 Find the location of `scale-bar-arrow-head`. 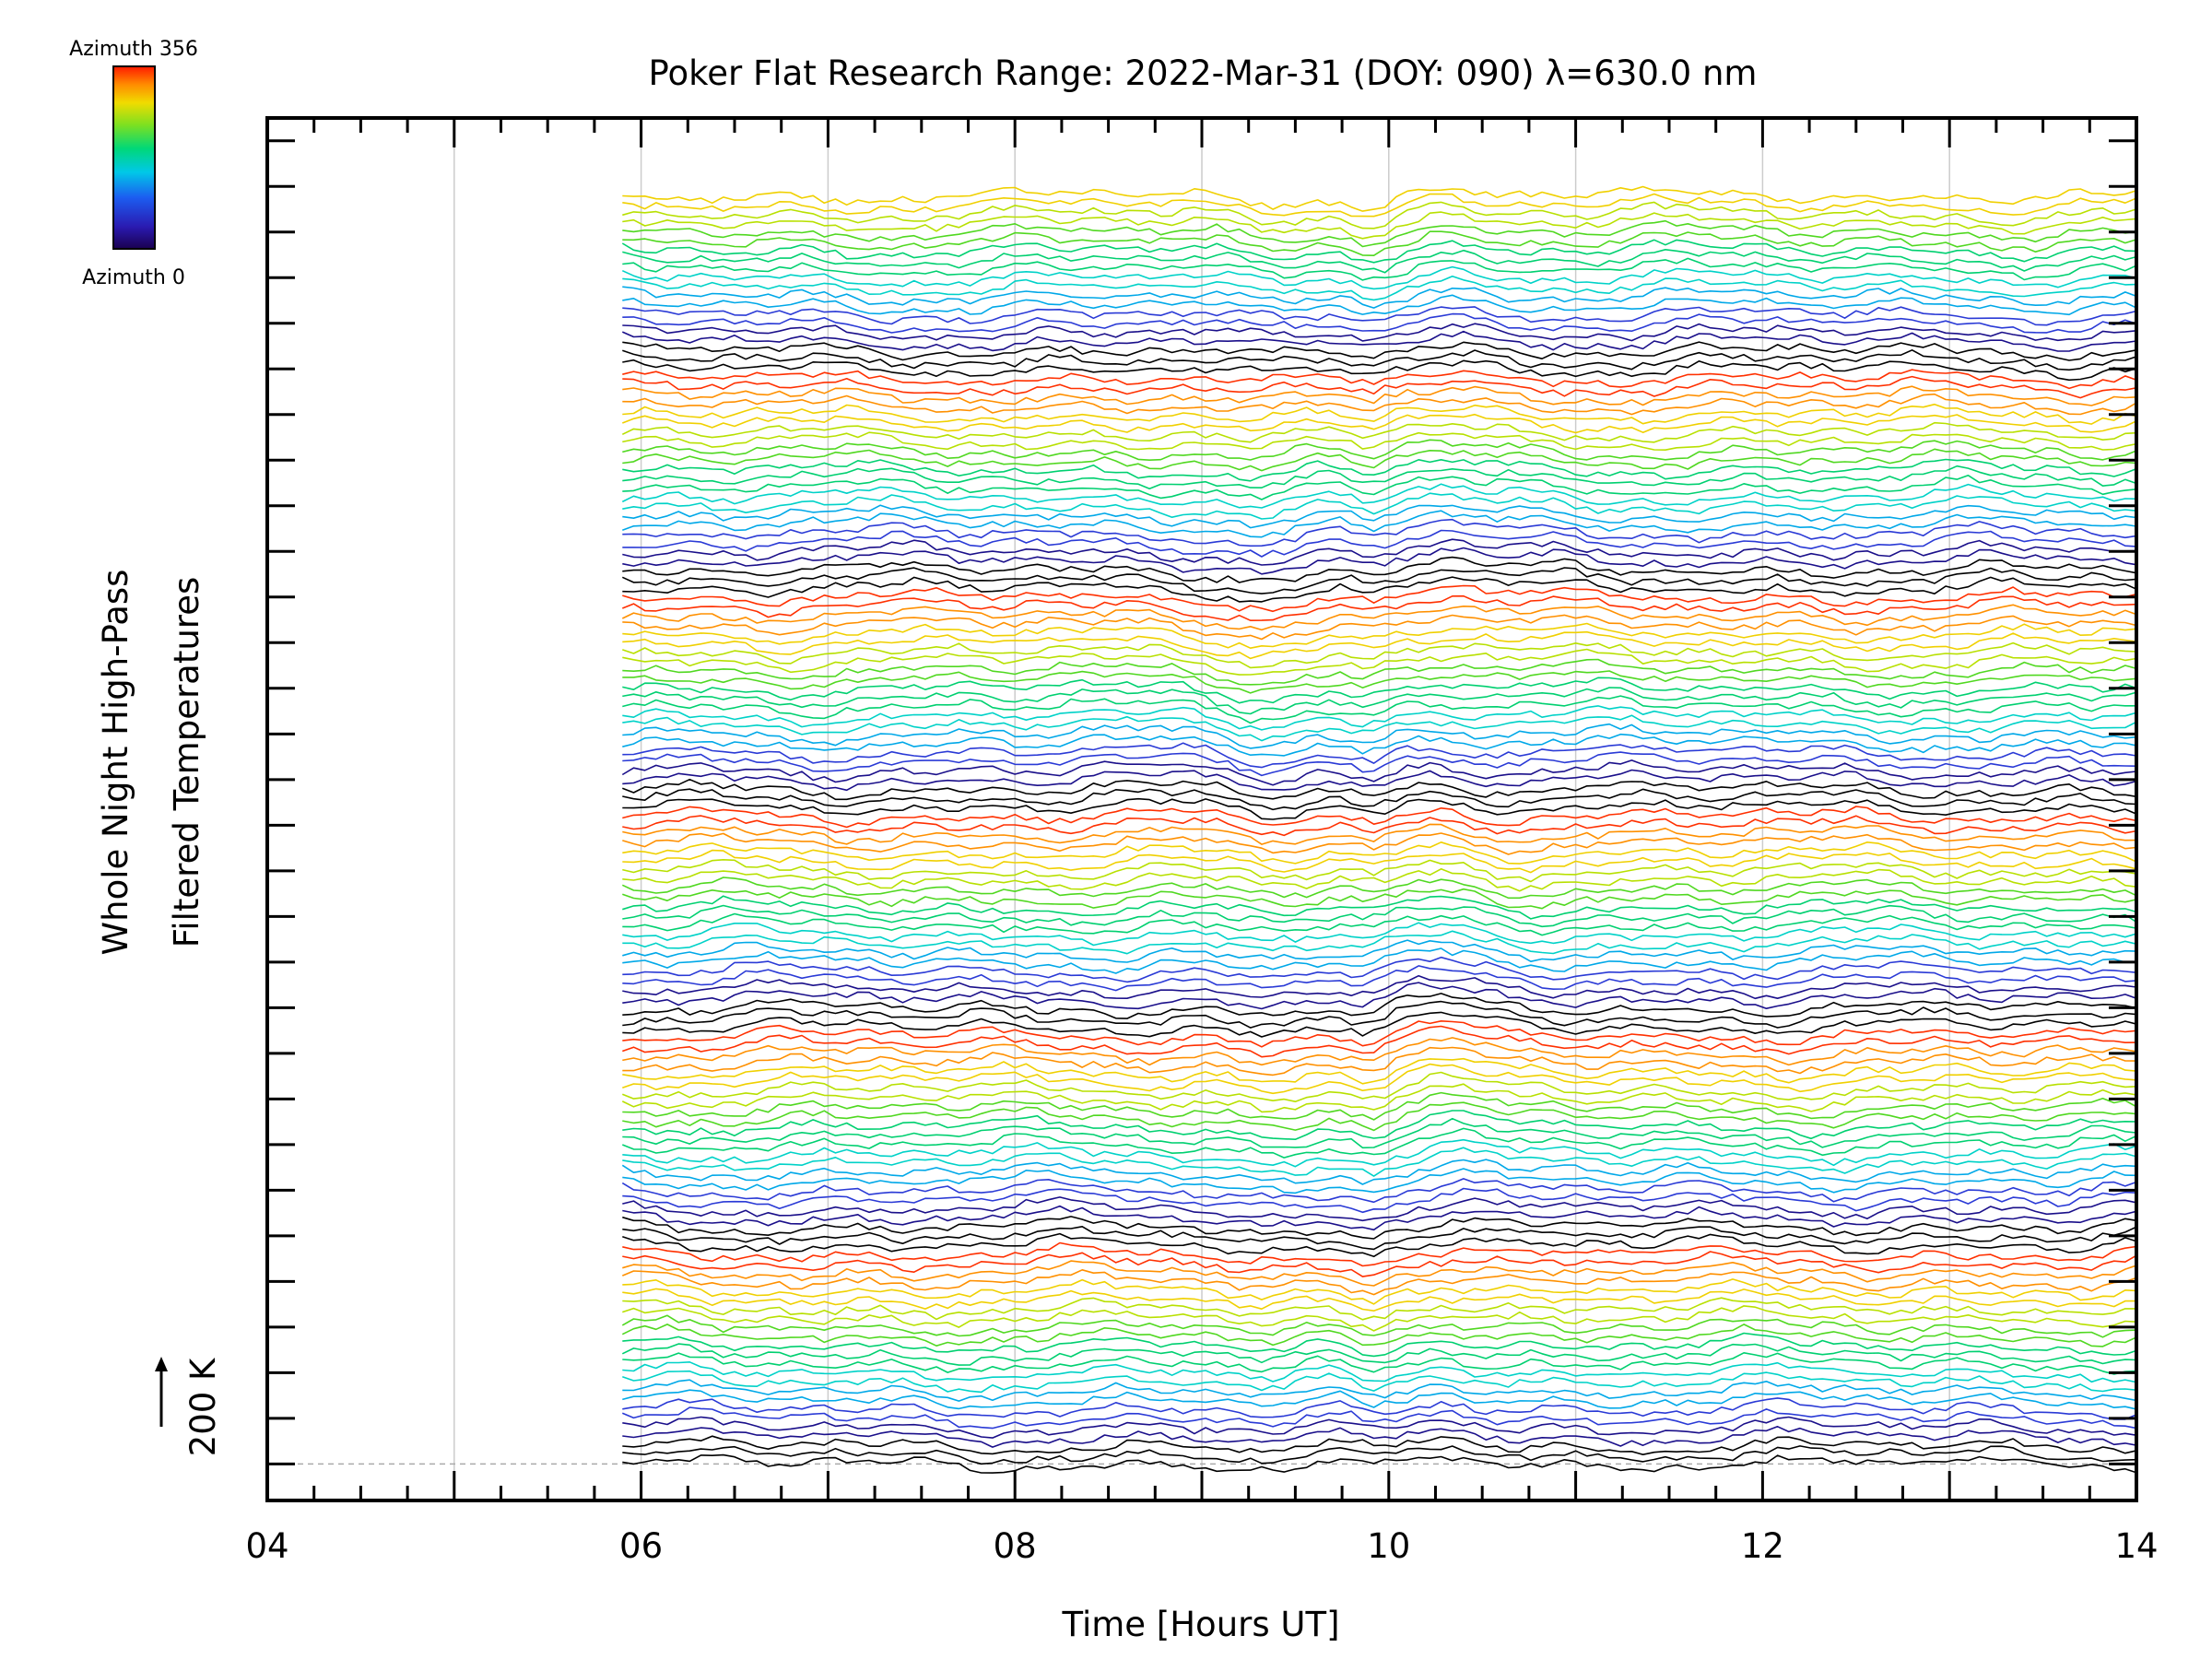

scale-bar-arrow-head is located at coordinates (161, 1364).